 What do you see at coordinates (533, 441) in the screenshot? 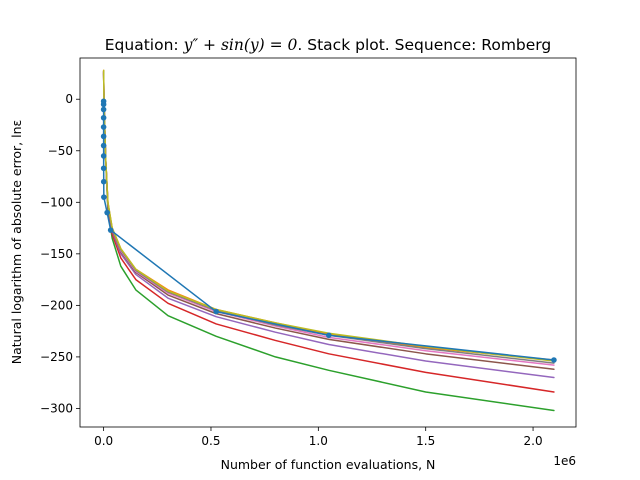
I see `x-tick-label: 2.0` at bounding box center [533, 441].